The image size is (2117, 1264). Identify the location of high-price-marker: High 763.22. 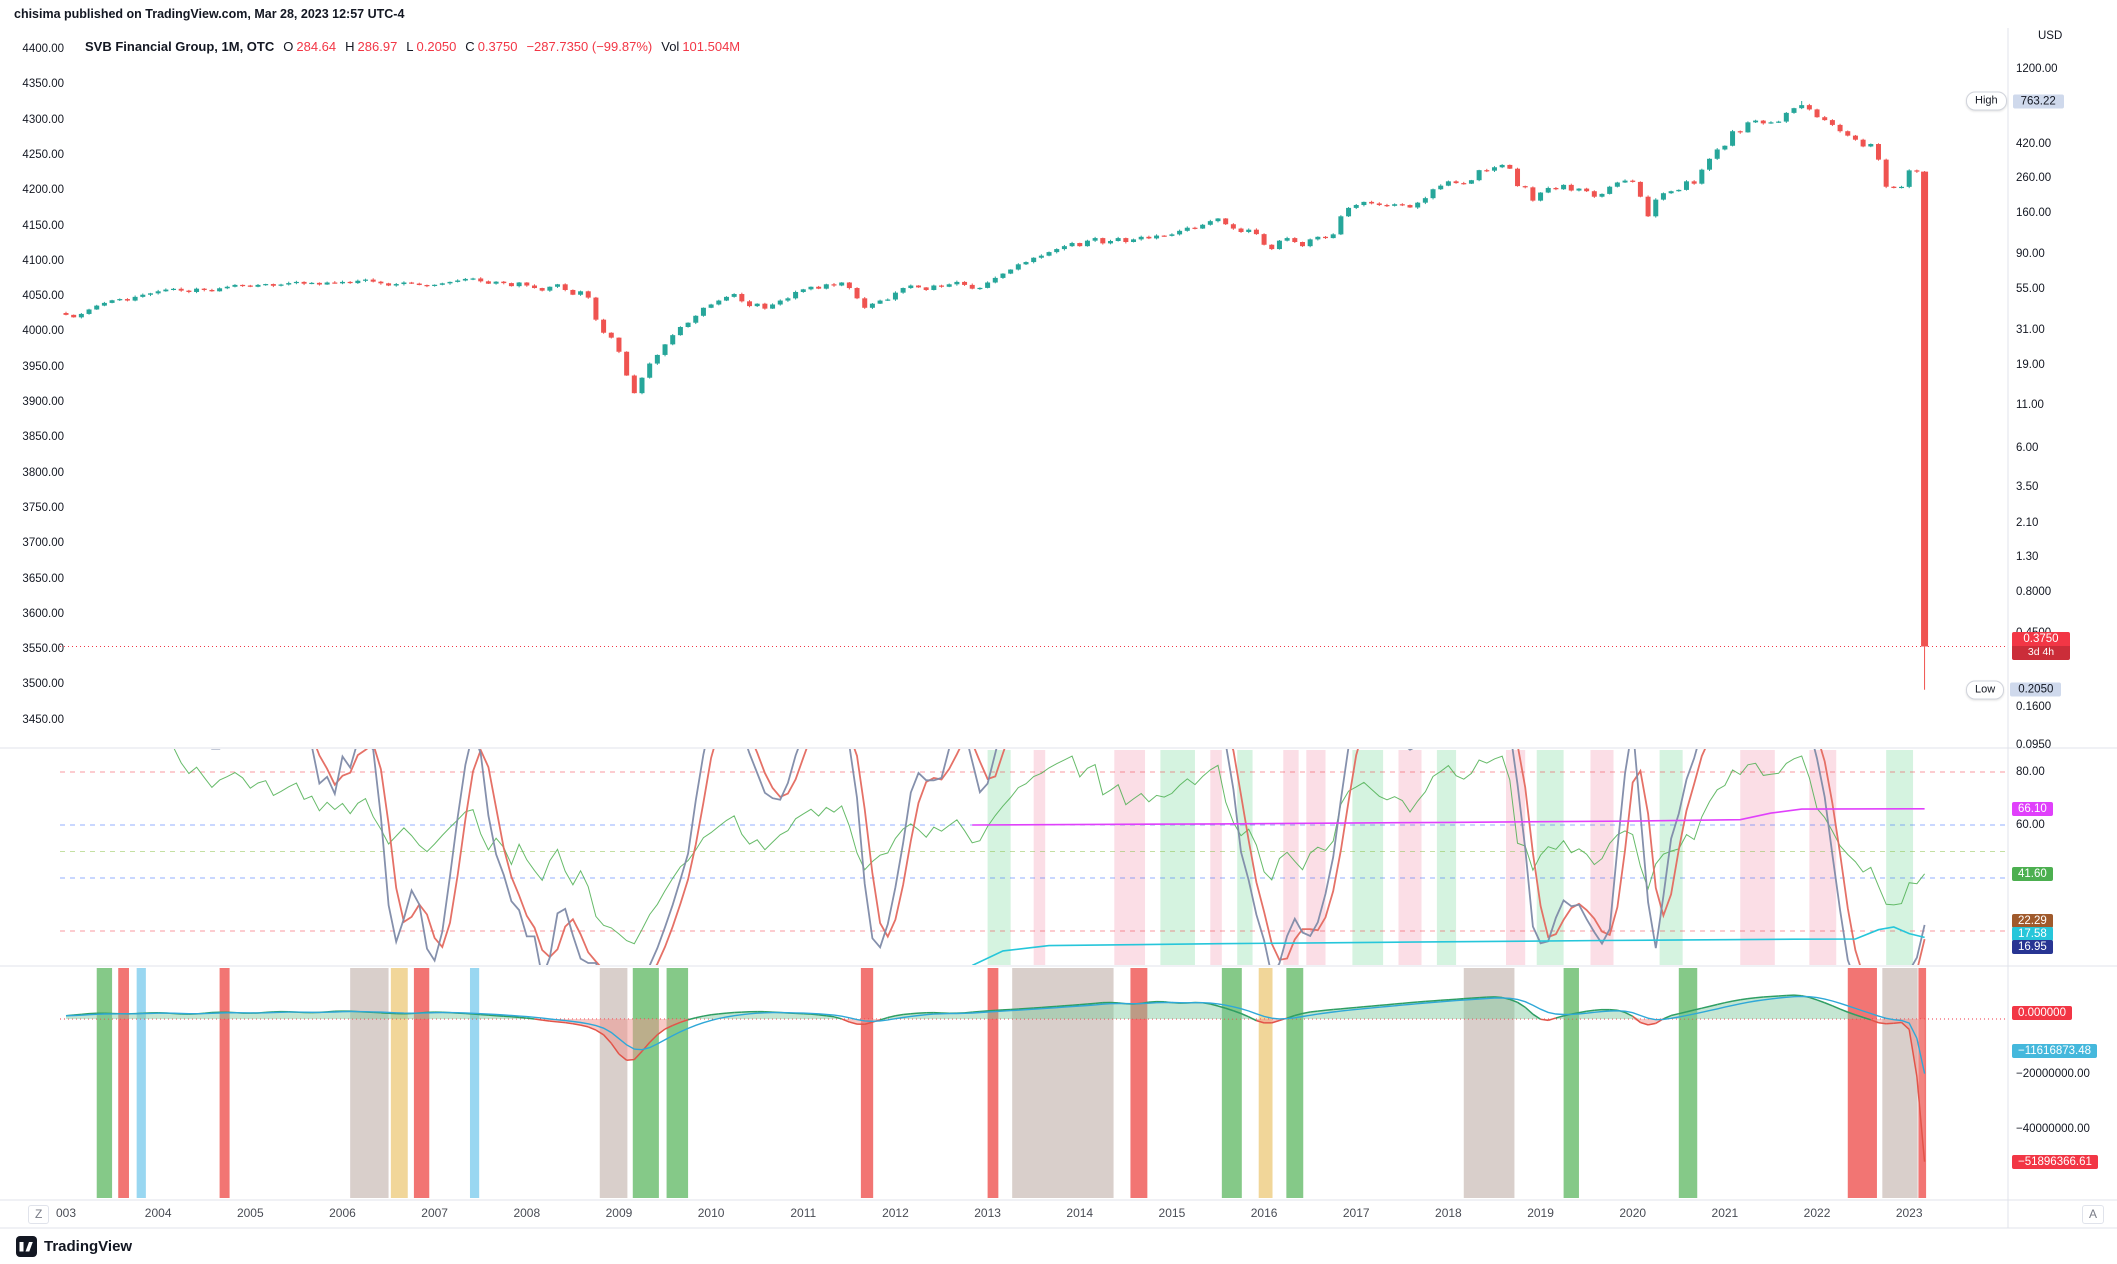
(2015, 101).